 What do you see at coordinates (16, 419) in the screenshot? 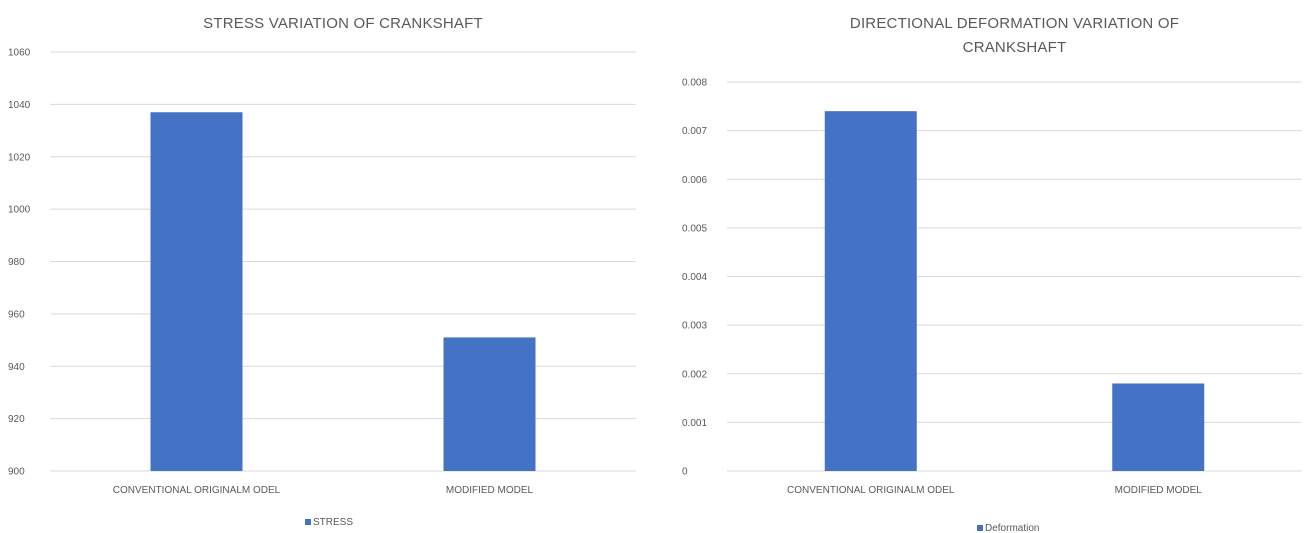
I see `y-tick-label: 920` at bounding box center [16, 419].